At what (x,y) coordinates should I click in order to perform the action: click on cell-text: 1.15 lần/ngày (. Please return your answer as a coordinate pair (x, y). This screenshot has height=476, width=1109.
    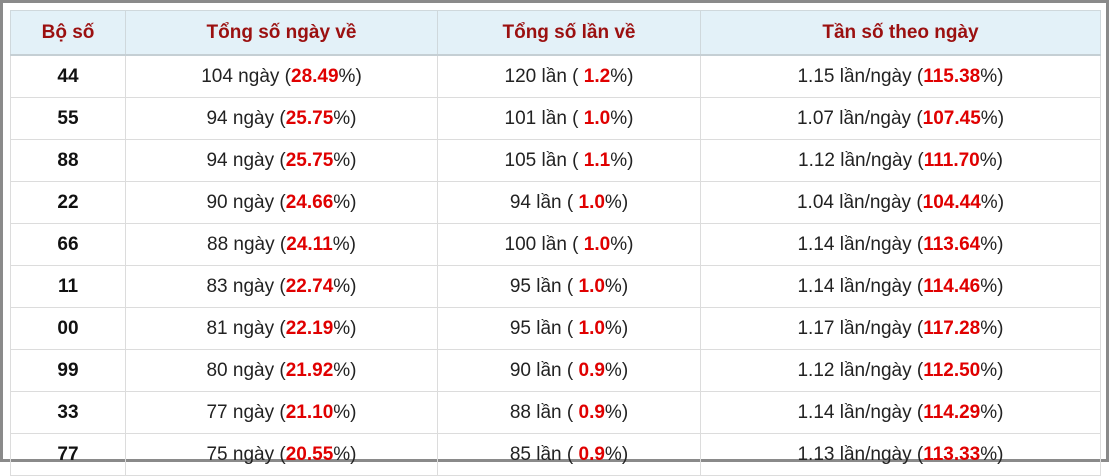
    Looking at the image, I should click on (860, 76).